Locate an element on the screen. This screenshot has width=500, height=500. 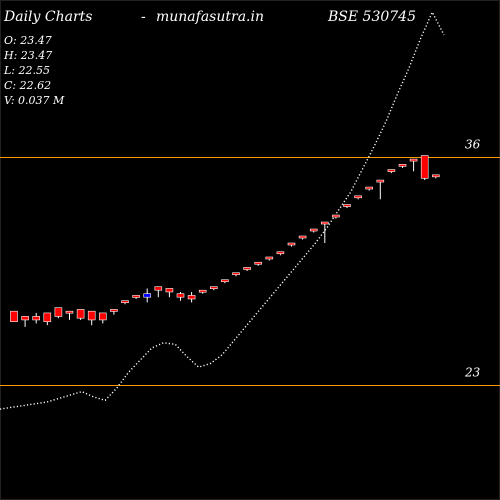
ohlc-volume: V: 0.037 M is located at coordinates (34, 100).